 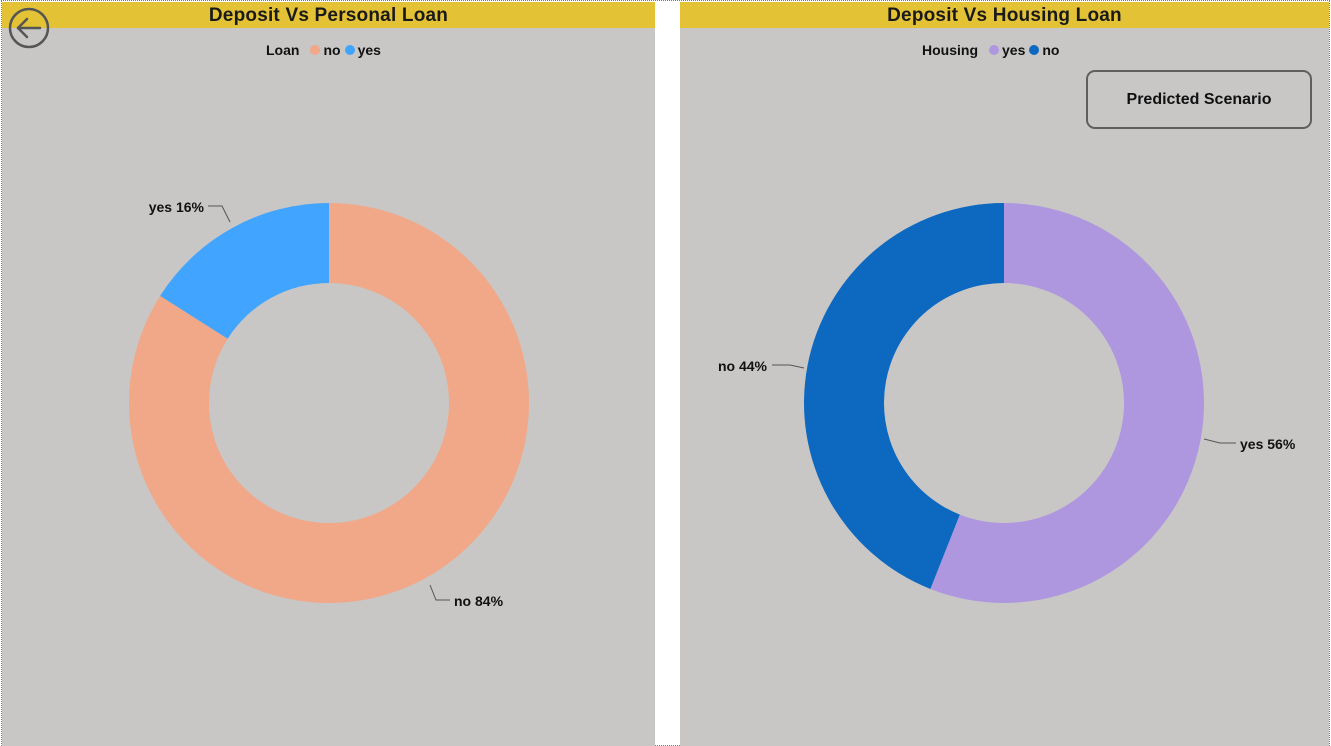 I want to click on chart-title-housing-loan: Deposit Vs Housing Loan, so click(x=1004, y=15).